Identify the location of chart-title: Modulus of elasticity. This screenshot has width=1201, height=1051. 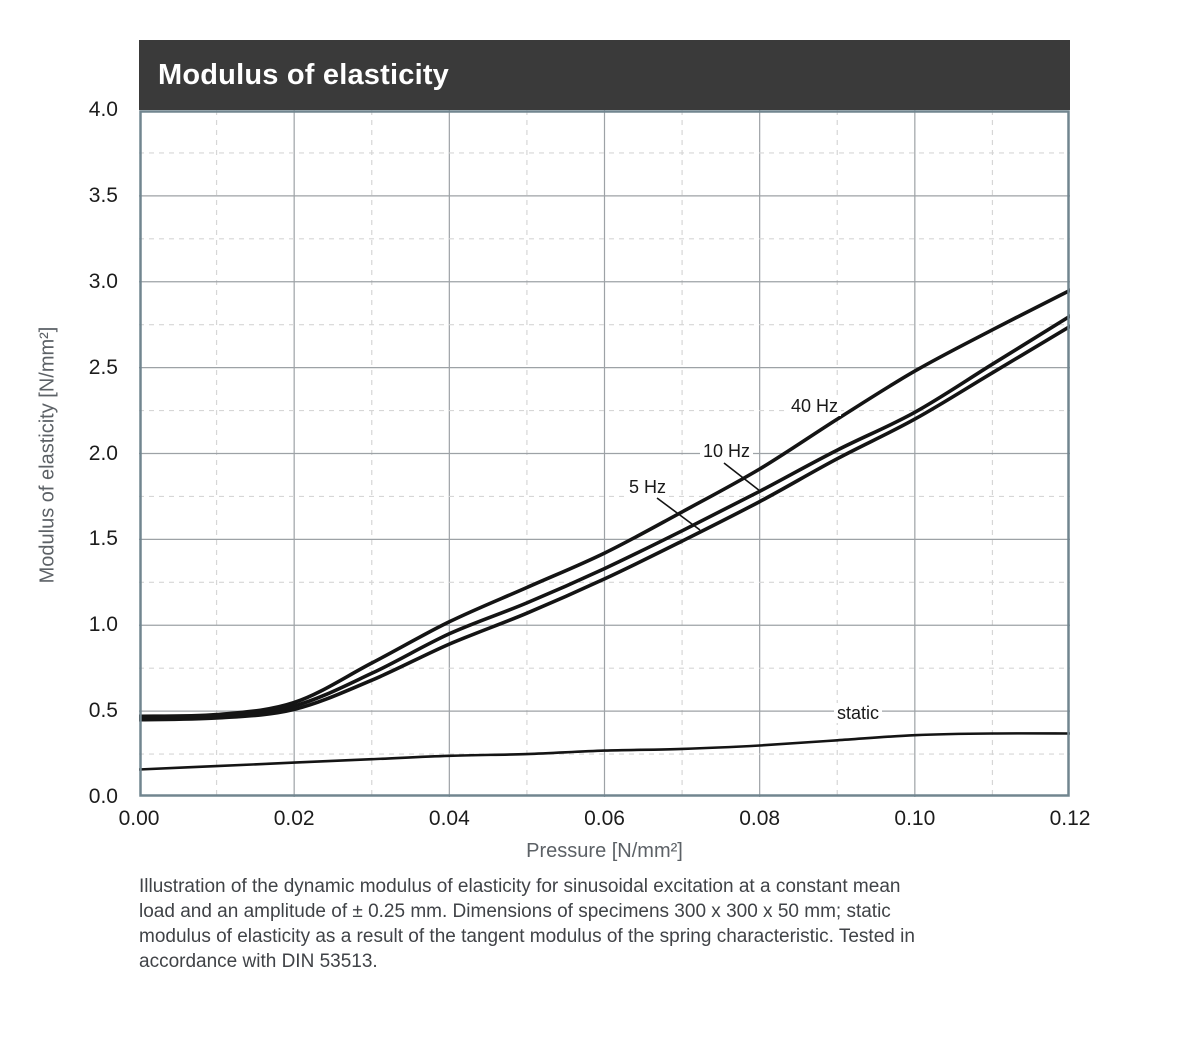
(304, 74).